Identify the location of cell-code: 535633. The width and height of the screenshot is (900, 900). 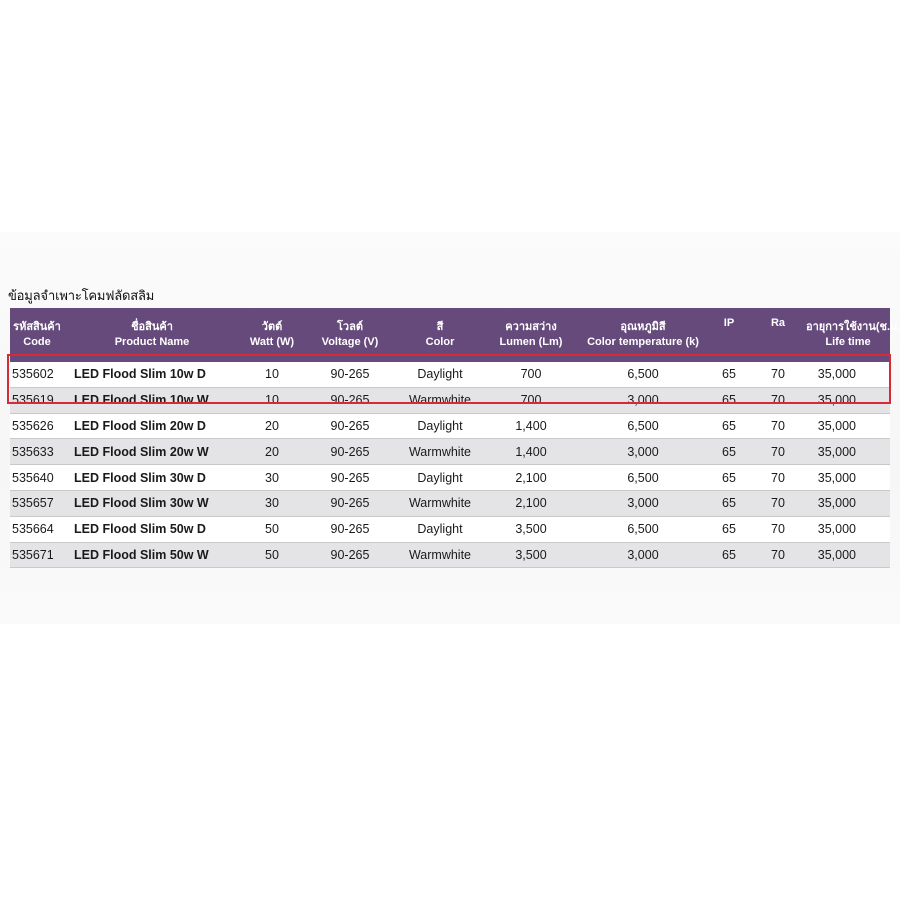
(37, 452).